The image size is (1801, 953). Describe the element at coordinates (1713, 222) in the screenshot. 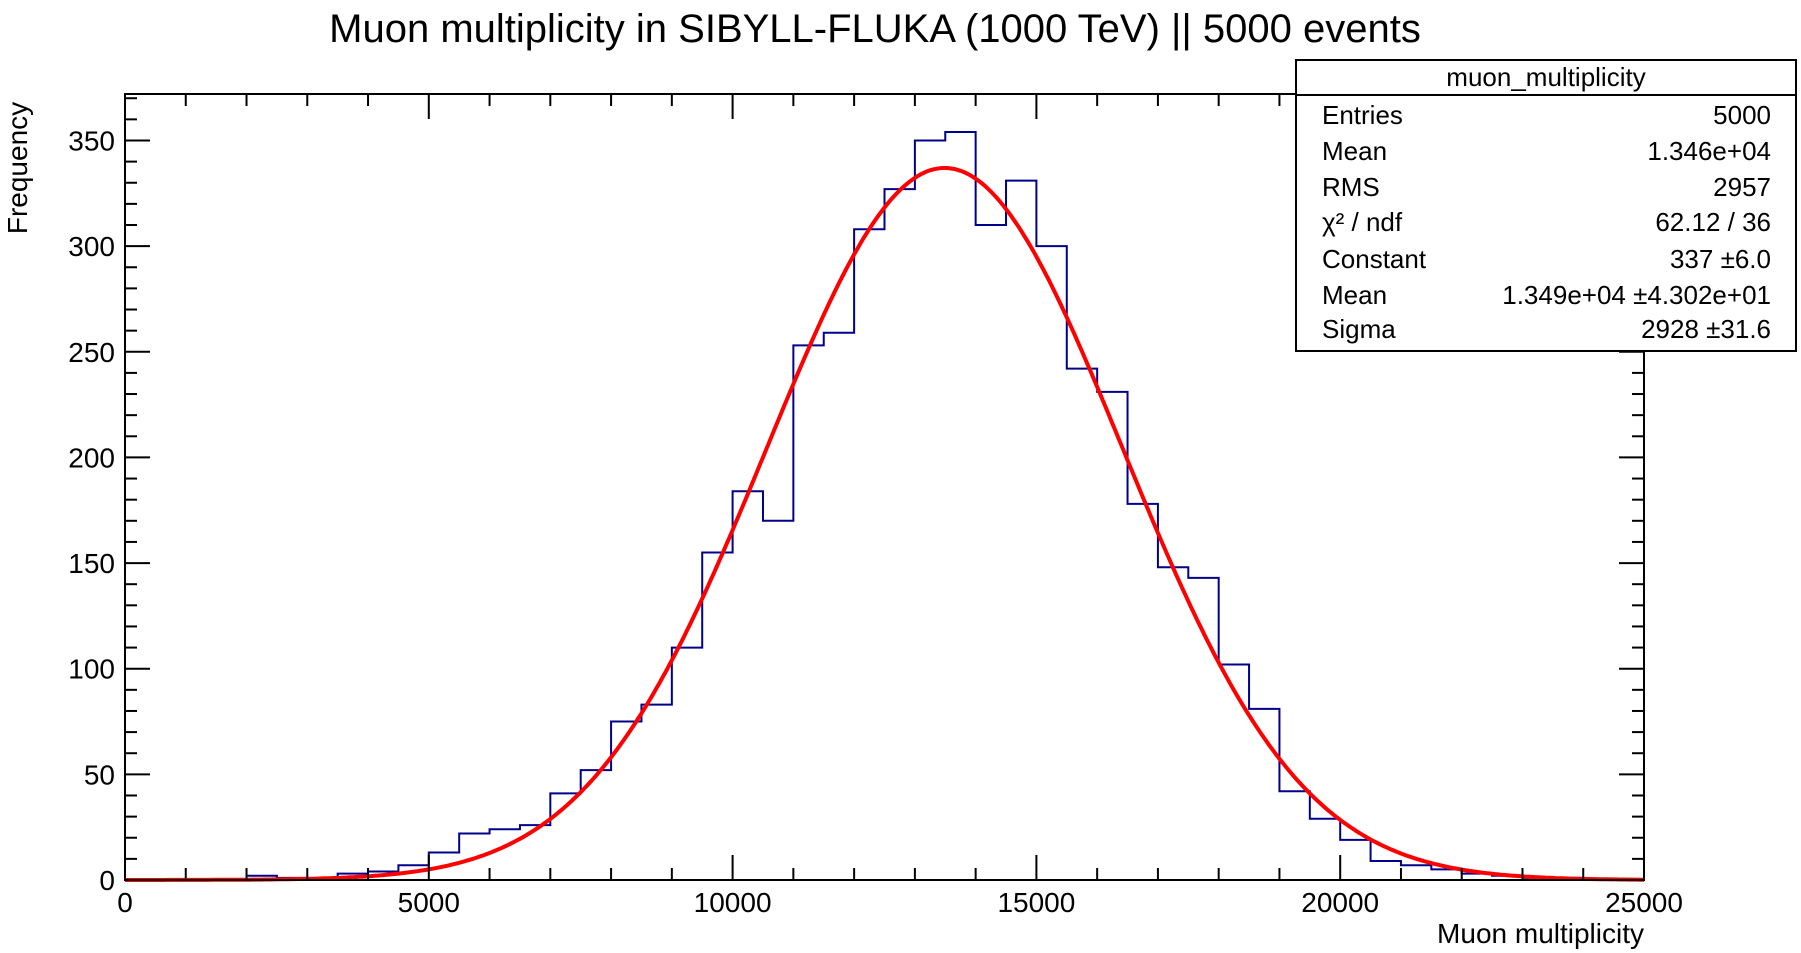

I see `stat-value-chi2-ndf: 62.12 / 36` at that location.